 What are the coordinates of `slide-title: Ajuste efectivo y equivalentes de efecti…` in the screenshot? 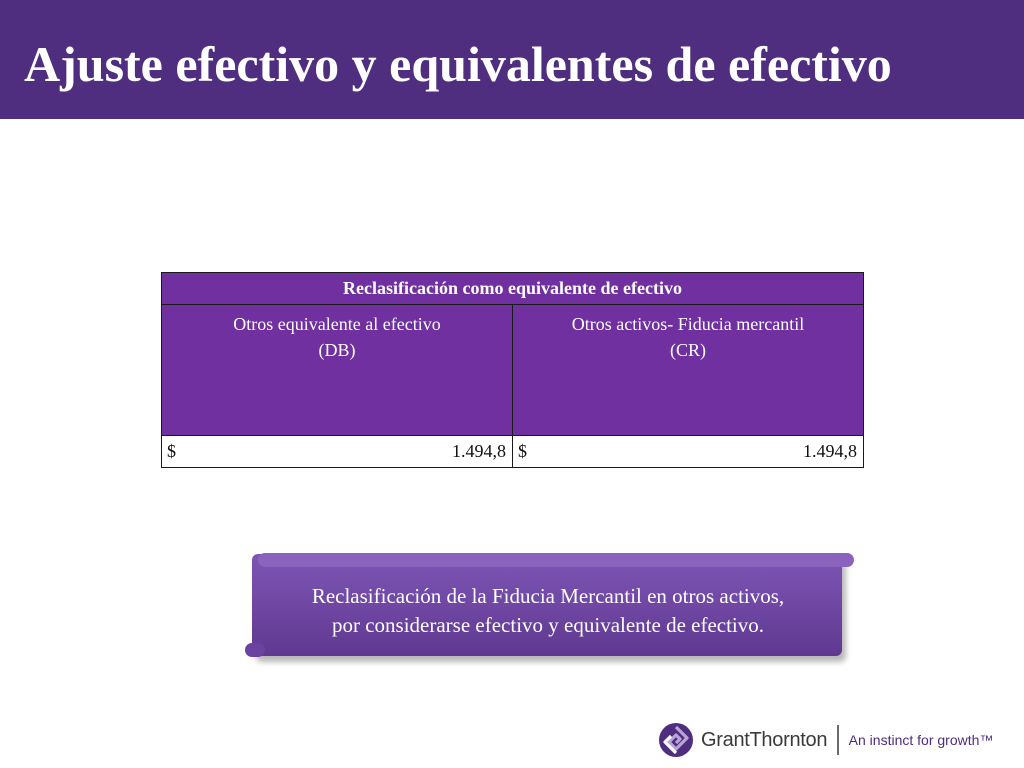 It's located at (458, 64).